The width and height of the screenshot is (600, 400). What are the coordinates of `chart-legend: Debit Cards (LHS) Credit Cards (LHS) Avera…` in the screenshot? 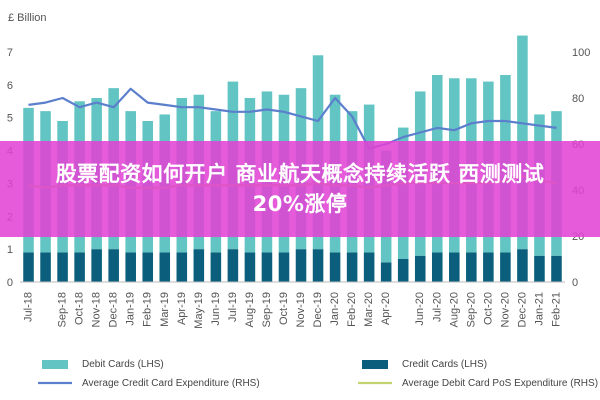 It's located at (318, 374).